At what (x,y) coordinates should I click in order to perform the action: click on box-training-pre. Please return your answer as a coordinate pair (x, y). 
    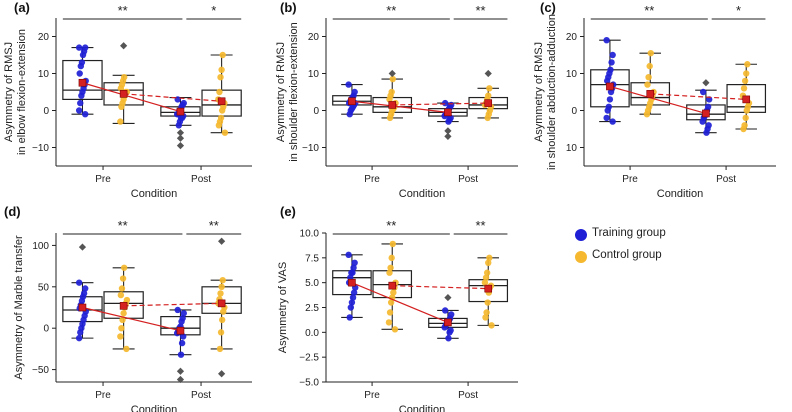
    Looking at the image, I should click on (82, 292).